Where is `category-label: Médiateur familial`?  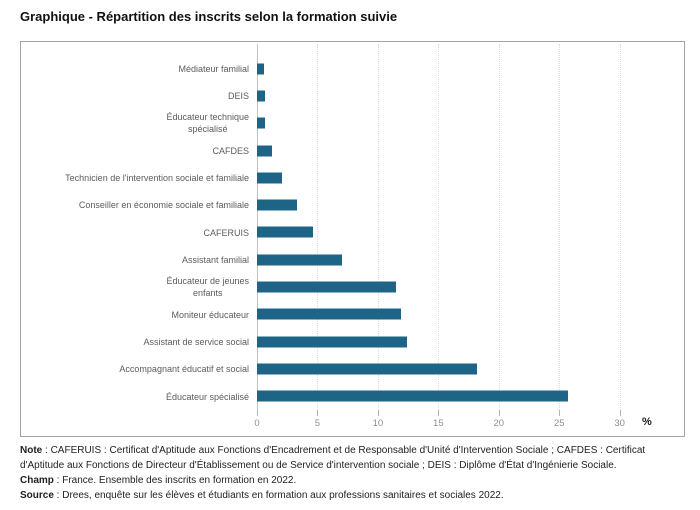 category-label: Médiateur familial is located at coordinates (139, 68).